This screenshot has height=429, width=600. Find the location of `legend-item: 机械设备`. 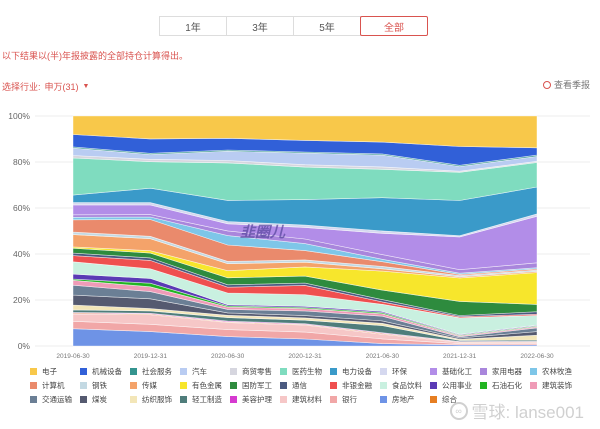

legend-item: 机械设备 is located at coordinates (105, 371).